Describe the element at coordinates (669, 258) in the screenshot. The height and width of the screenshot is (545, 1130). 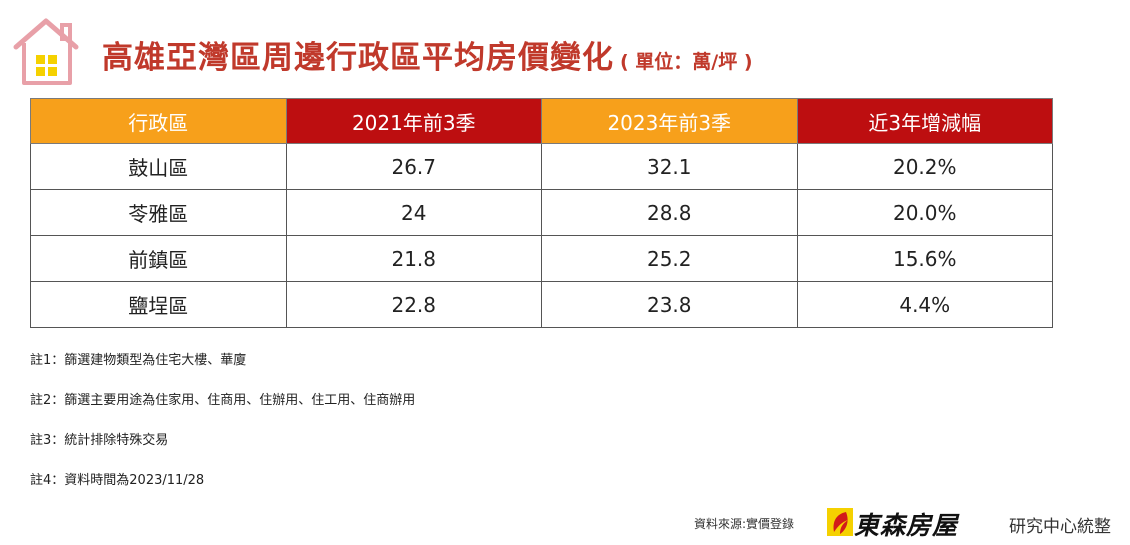
I see `table-cell: 25.2` at that location.